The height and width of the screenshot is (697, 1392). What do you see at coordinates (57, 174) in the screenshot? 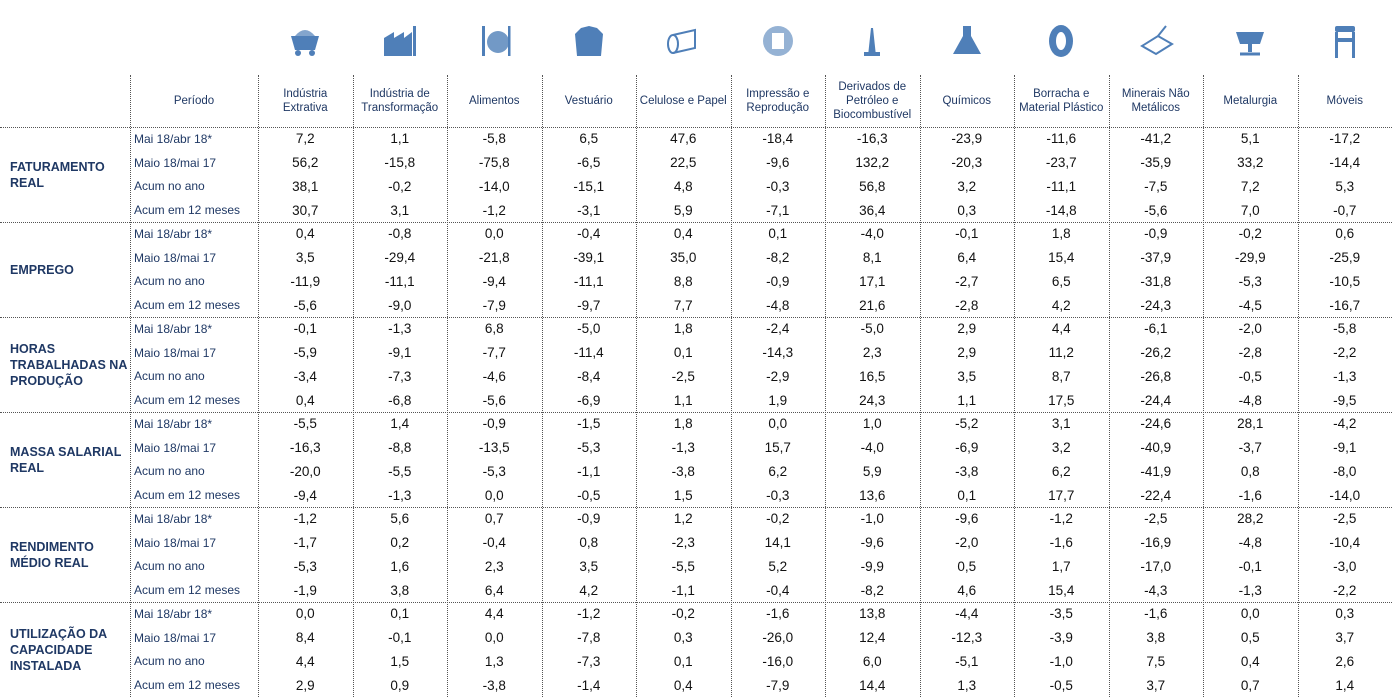
I see `group-label: FATURAMENTO REAL` at bounding box center [57, 174].